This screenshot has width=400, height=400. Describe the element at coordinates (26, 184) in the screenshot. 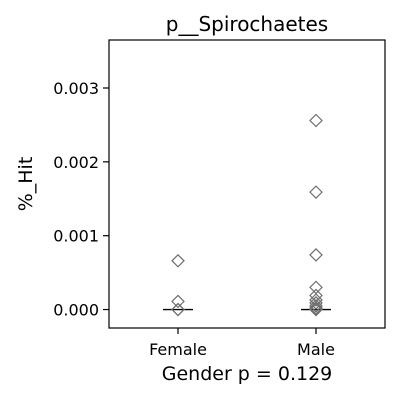

I see `y-axis-label: %_Hit` at that location.